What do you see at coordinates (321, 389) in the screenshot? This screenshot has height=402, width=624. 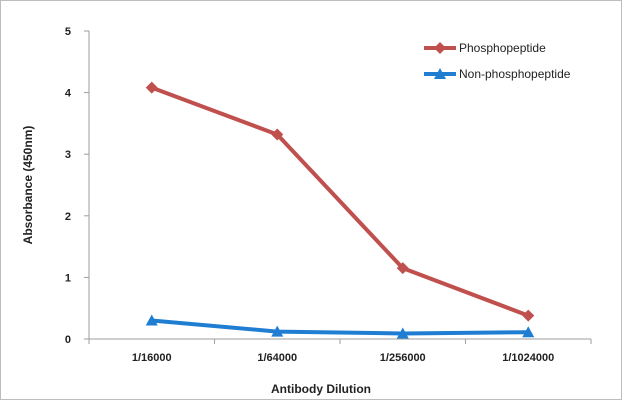 I see `x-axis-title: Antibody Dilution` at bounding box center [321, 389].